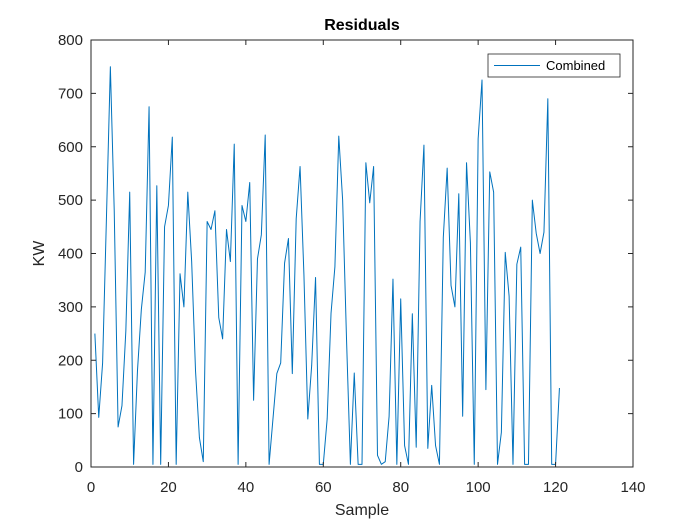 The image size is (700, 525). Describe the element at coordinates (400, 487) in the screenshot. I see `x-tick-label: 80` at that location.